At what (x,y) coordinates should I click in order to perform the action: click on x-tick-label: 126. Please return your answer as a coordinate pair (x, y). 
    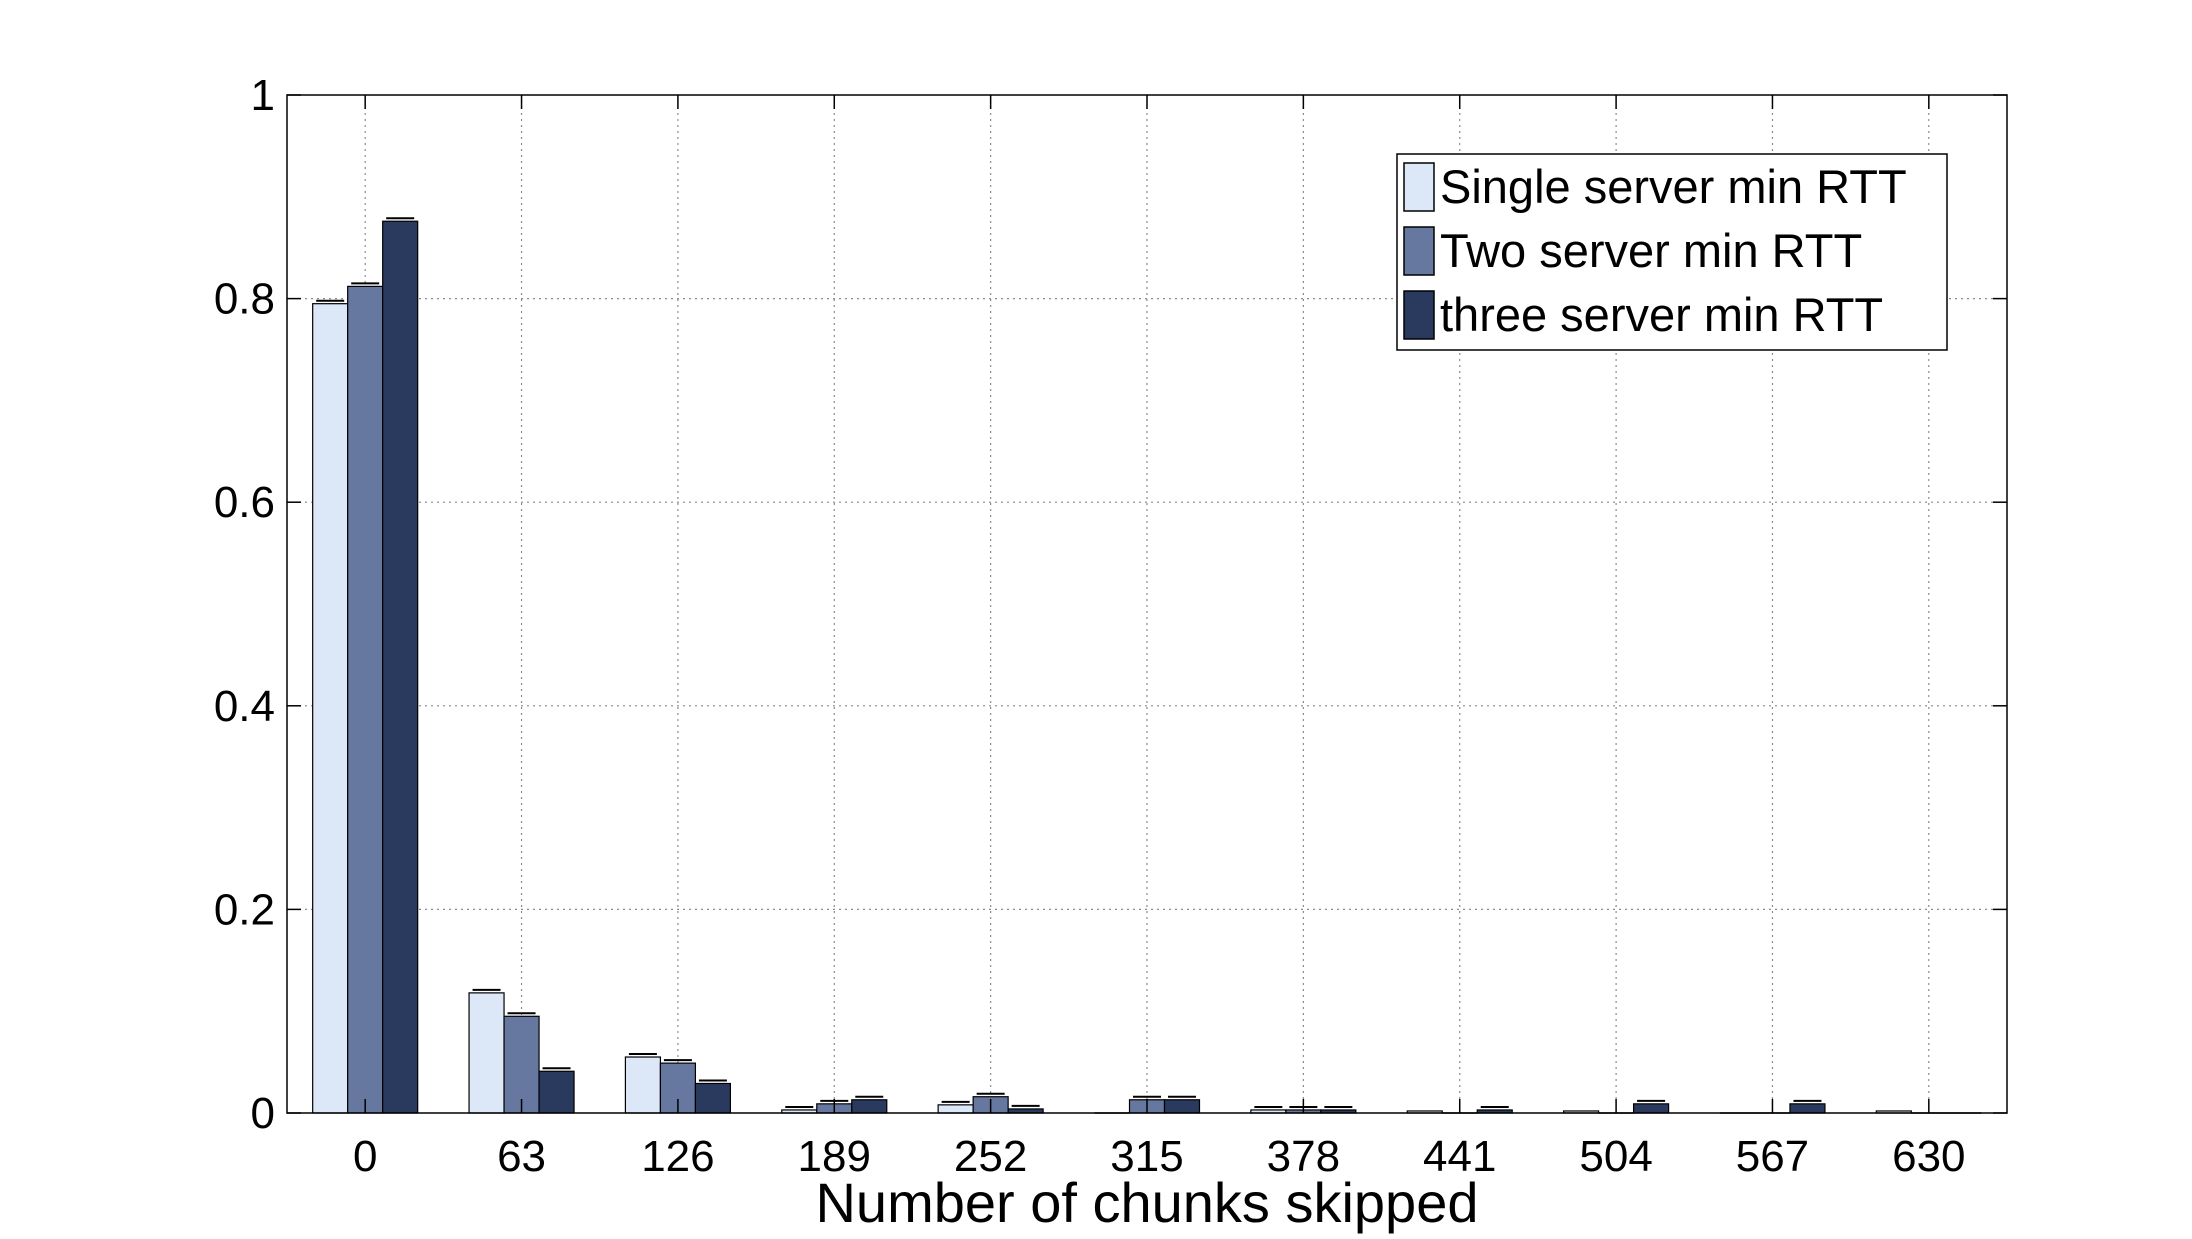
    Looking at the image, I should click on (677, 1156).